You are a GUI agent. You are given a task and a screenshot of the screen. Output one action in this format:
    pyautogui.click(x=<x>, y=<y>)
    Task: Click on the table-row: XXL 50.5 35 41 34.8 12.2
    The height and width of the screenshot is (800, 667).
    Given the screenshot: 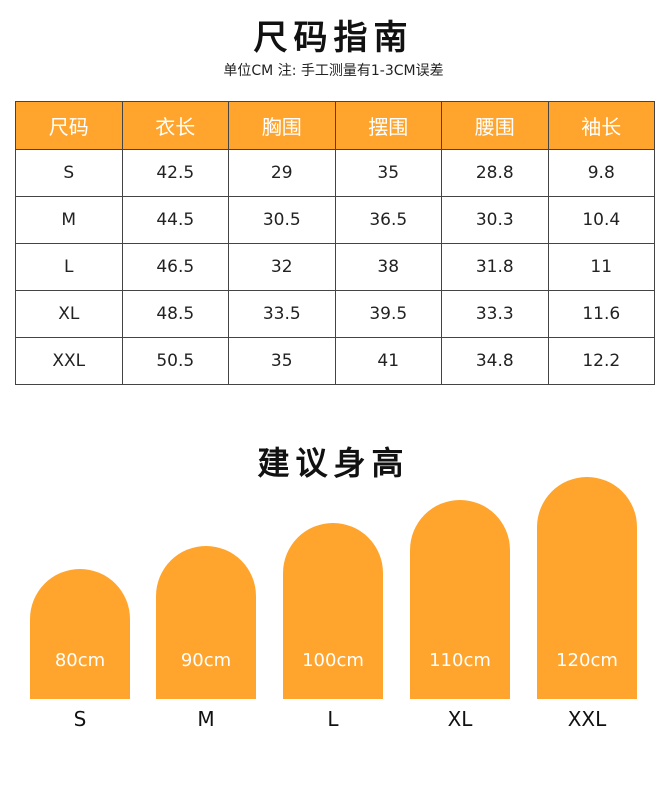 What is the action you would take?
    pyautogui.click(x=335, y=361)
    